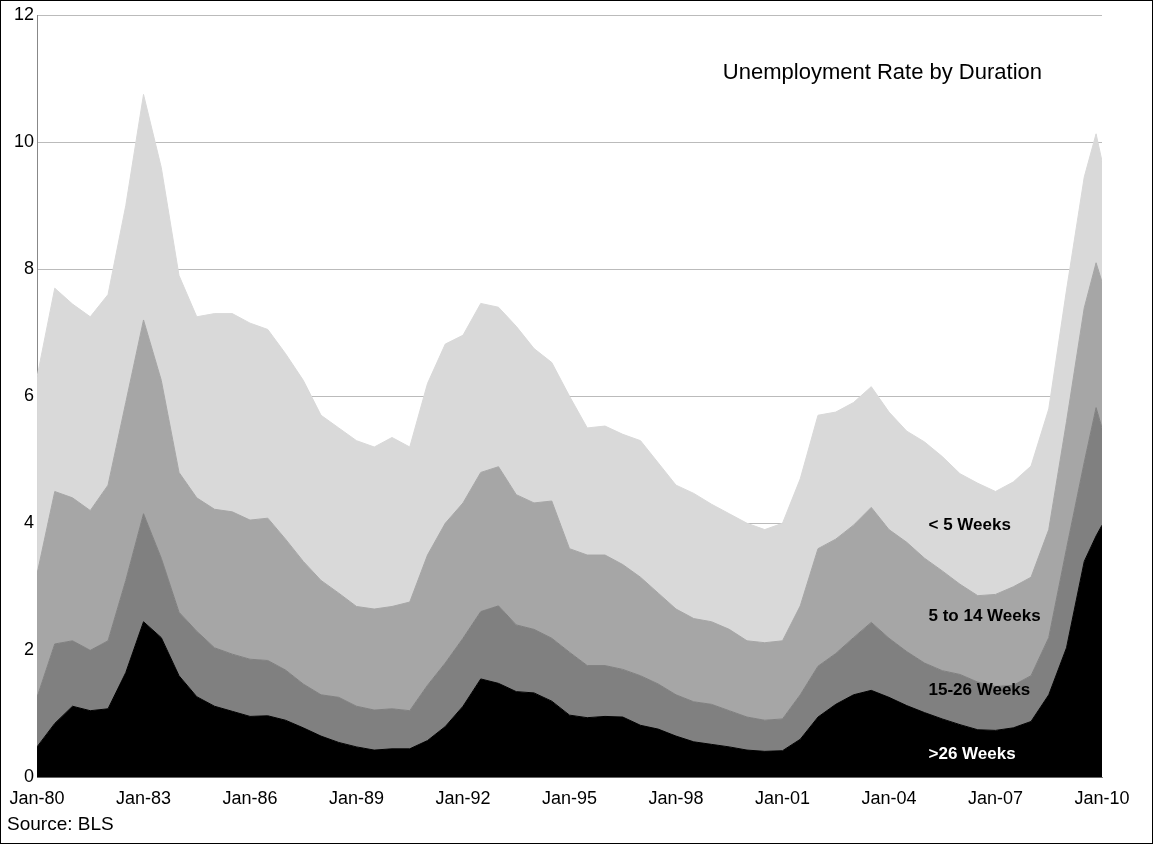 The height and width of the screenshot is (844, 1153). What do you see at coordinates (969, 524) in the screenshot?
I see `series-label: < 5 Weeks` at bounding box center [969, 524].